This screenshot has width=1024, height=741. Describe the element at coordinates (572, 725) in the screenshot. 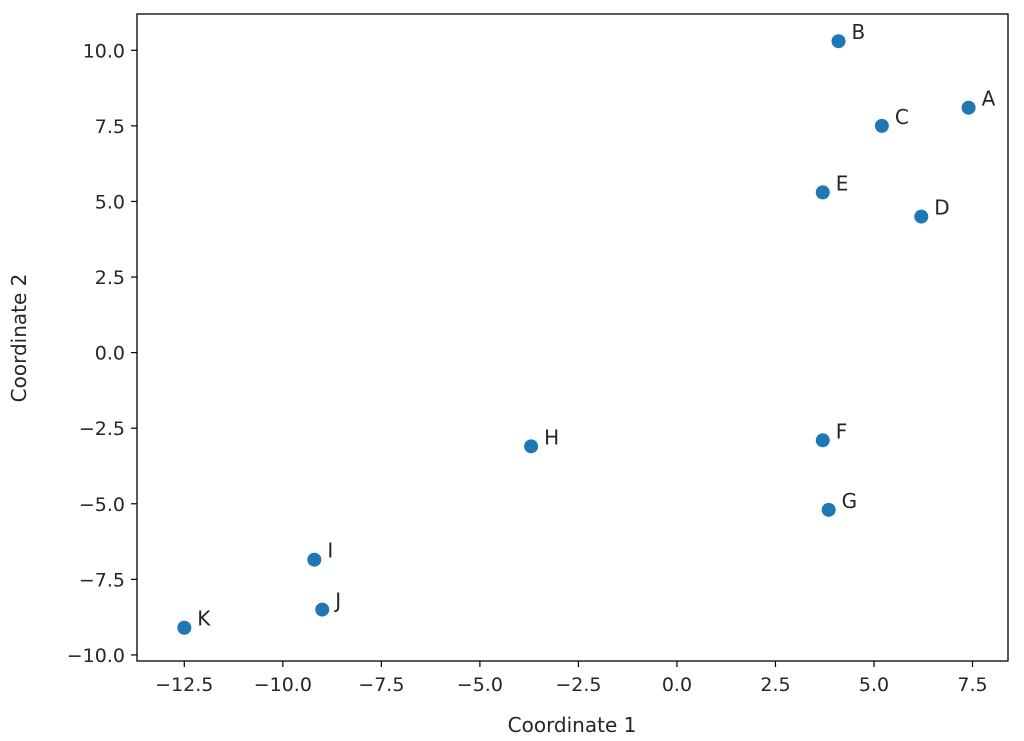

I see `x-axis-title: Coordinate 1` at that location.